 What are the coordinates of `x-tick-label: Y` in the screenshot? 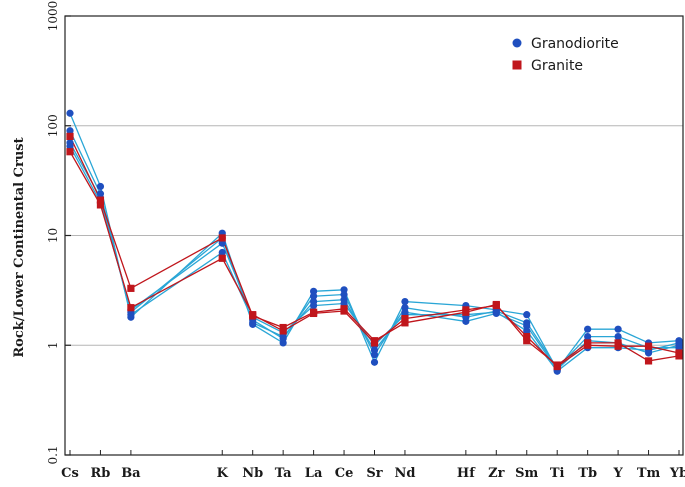 It's located at (617, 473).